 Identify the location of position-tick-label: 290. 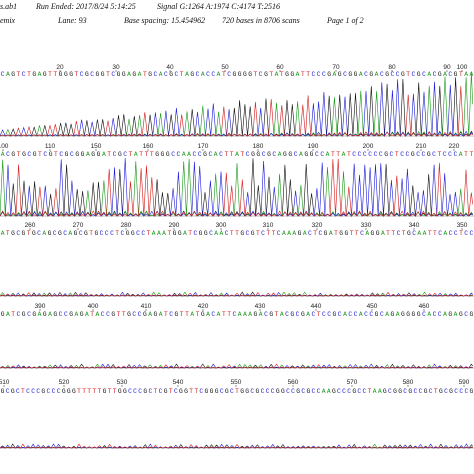
(174, 225).